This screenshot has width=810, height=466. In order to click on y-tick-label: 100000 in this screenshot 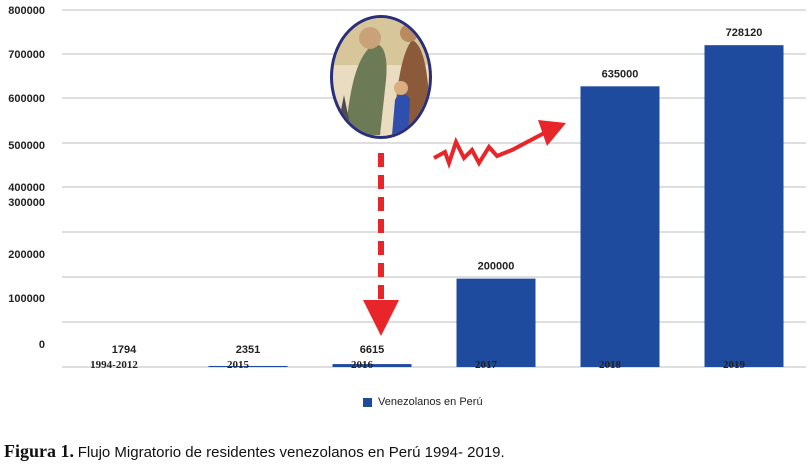, I will do `click(26, 299)`.